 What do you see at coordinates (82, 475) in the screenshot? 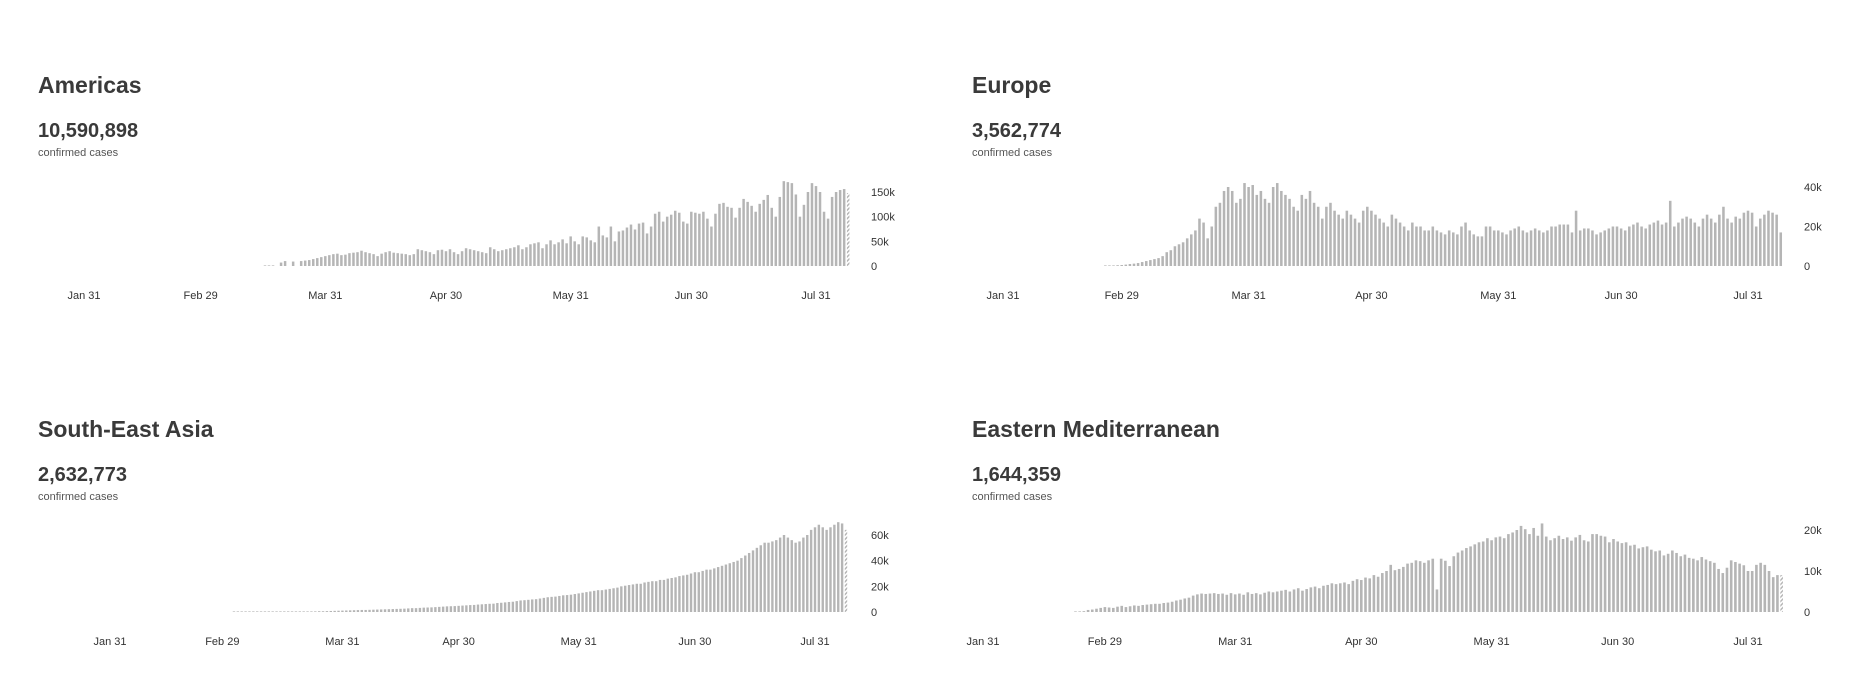
I see `confirmed-total: 2,632,773` at bounding box center [82, 475].